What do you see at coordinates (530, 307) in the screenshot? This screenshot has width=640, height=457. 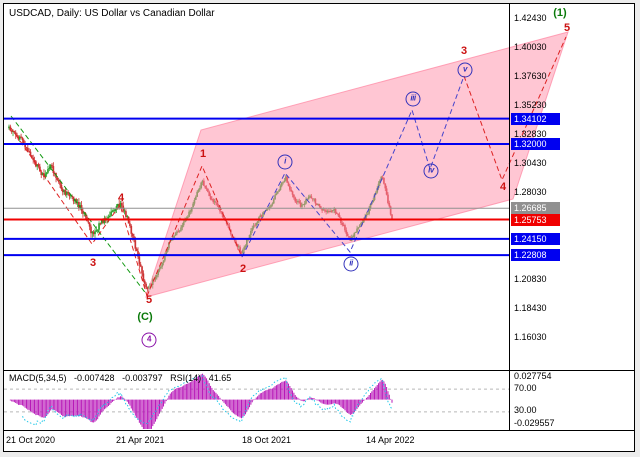 I see `price-tick: 1.18430` at bounding box center [530, 307].